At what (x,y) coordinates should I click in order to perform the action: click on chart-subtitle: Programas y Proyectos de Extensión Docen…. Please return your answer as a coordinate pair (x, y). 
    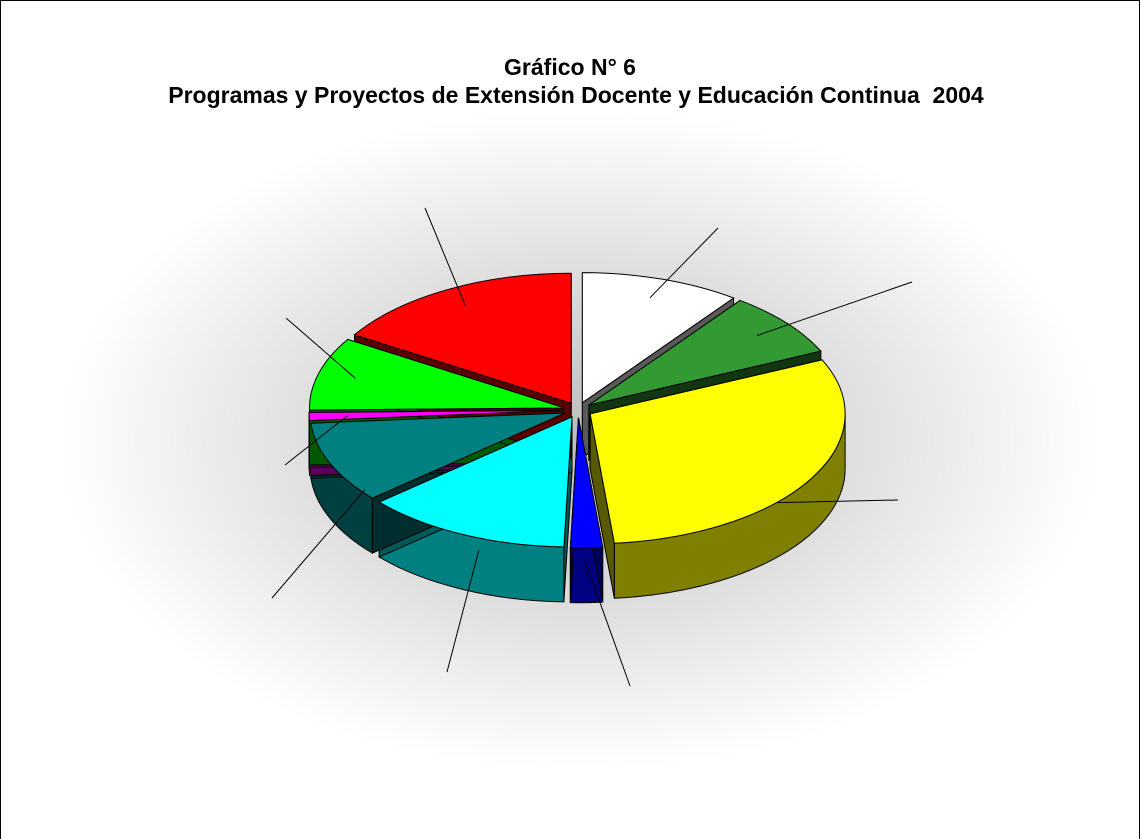
    Looking at the image, I should click on (576, 95).